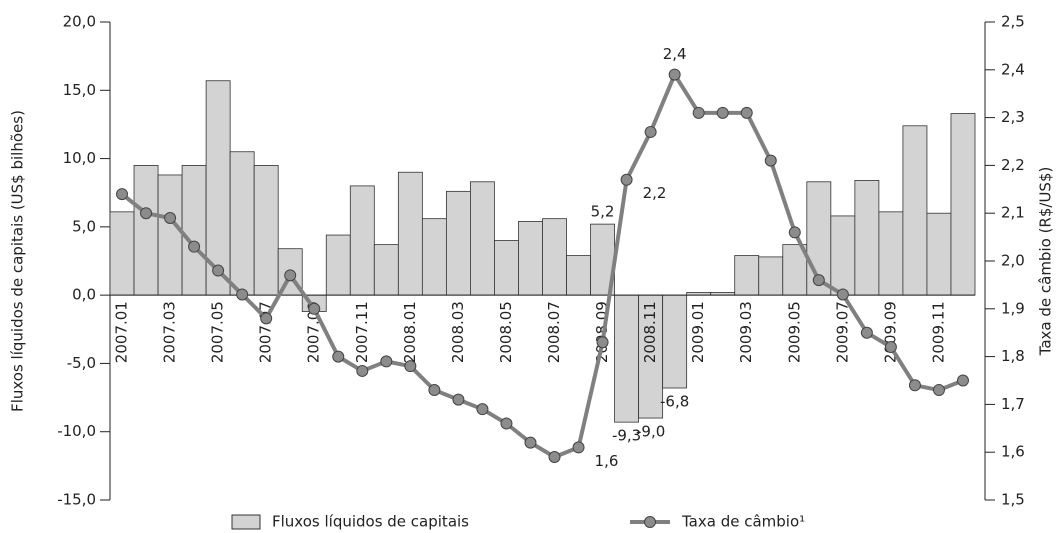  What do you see at coordinates (626, 436) in the screenshot?
I see `data-label: -9,3` at bounding box center [626, 436].